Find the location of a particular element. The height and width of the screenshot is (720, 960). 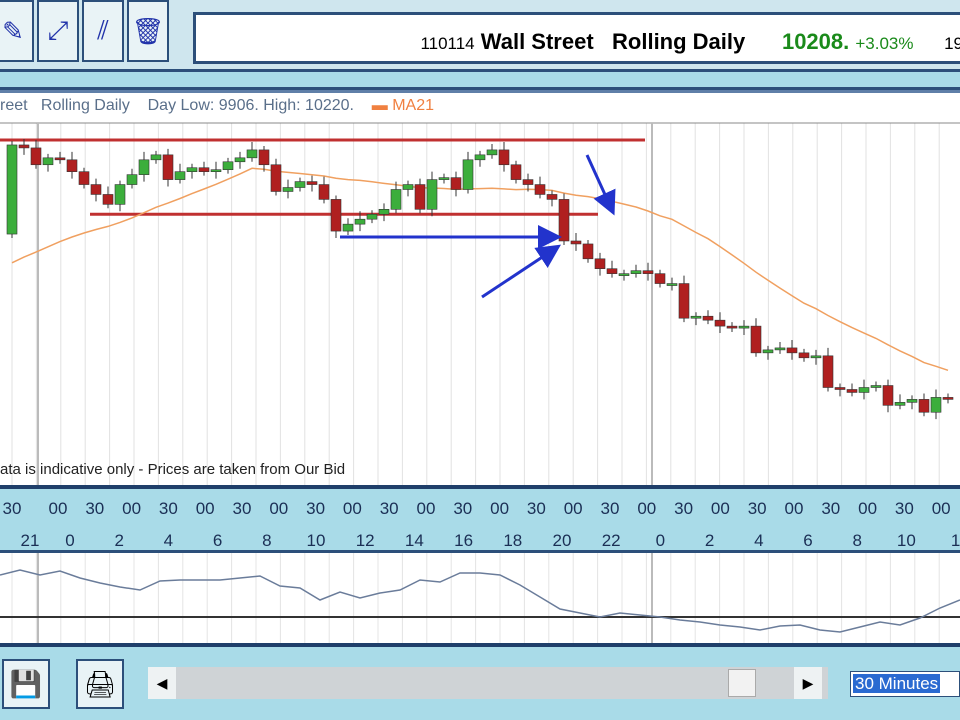

draw-trendline-button: ⤢ is located at coordinates (58, 31).